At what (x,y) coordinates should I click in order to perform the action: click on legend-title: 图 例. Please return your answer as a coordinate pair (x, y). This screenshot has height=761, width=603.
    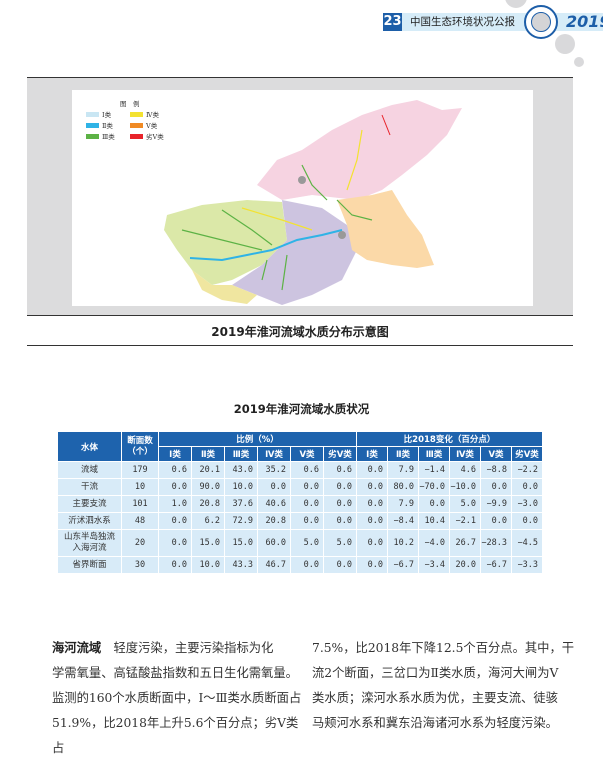
    Looking at the image, I should click on (130, 104).